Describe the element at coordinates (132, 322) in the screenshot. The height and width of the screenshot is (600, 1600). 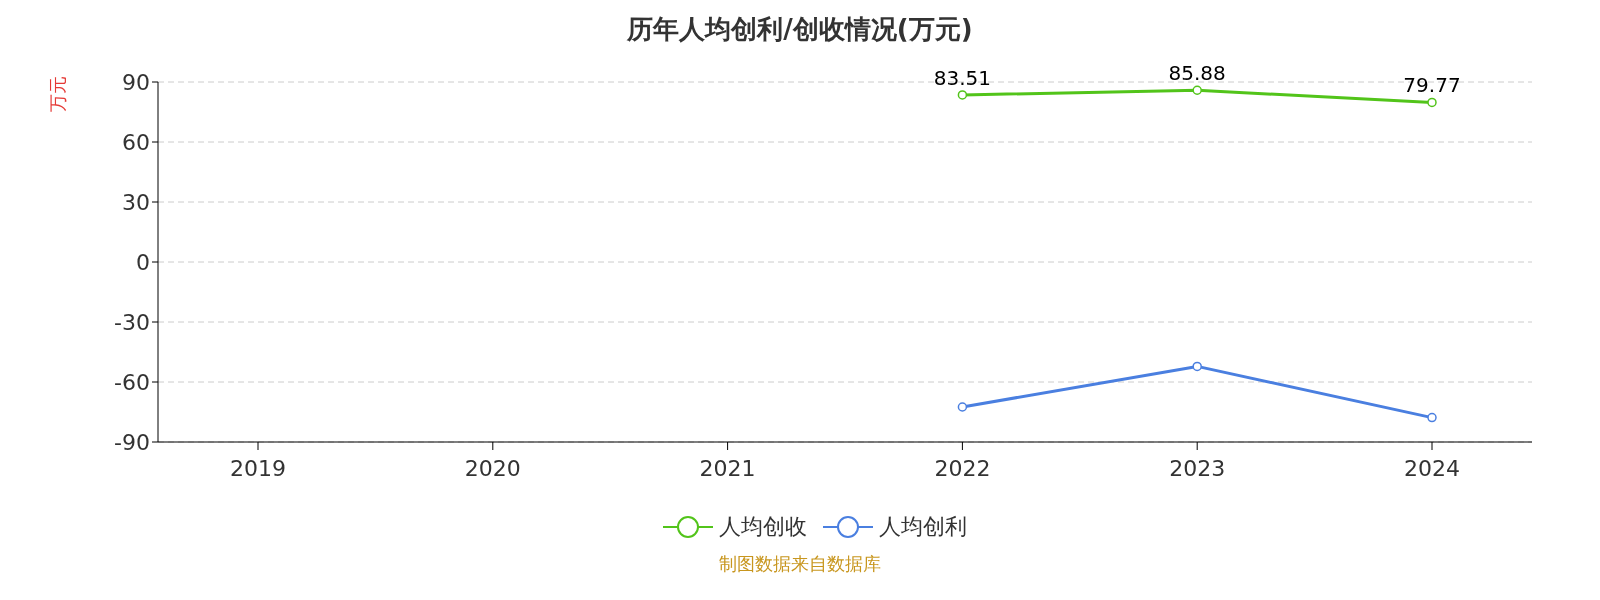
I see `y-tick-label: -30` at that location.